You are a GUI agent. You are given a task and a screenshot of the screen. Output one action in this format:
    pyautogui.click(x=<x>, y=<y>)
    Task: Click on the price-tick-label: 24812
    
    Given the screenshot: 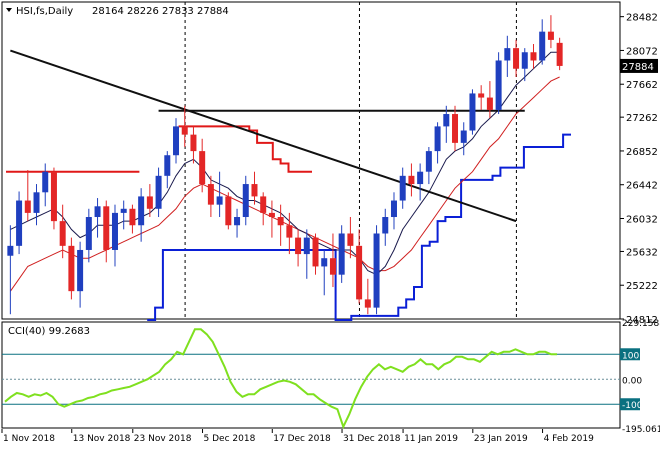 What is the action you would take?
    pyautogui.click(x=642, y=320)
    